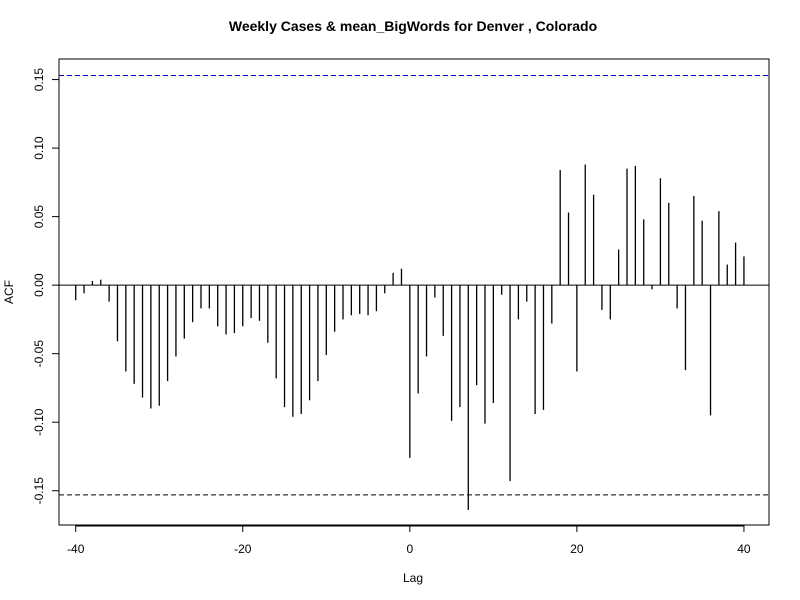 The image size is (800, 600). Describe the element at coordinates (39, 285) in the screenshot. I see `y-tick-label: 0.00` at that location.